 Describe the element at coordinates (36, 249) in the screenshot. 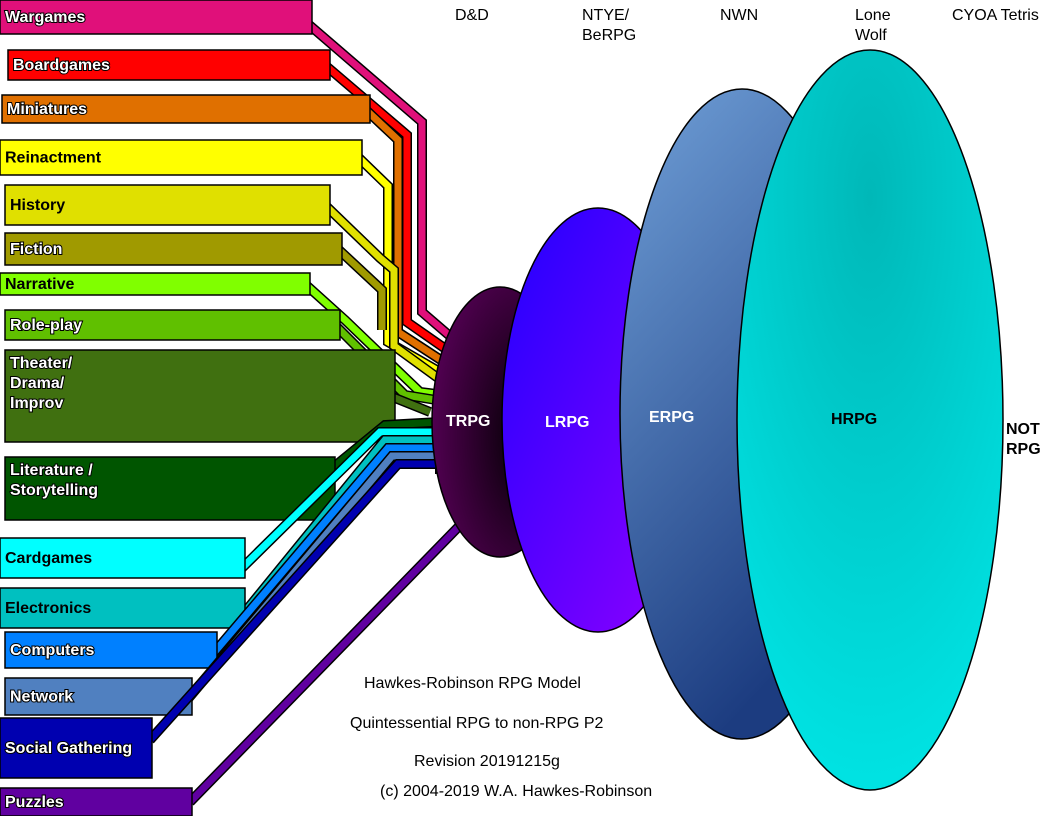

I see `source-label: Fiction` at that location.